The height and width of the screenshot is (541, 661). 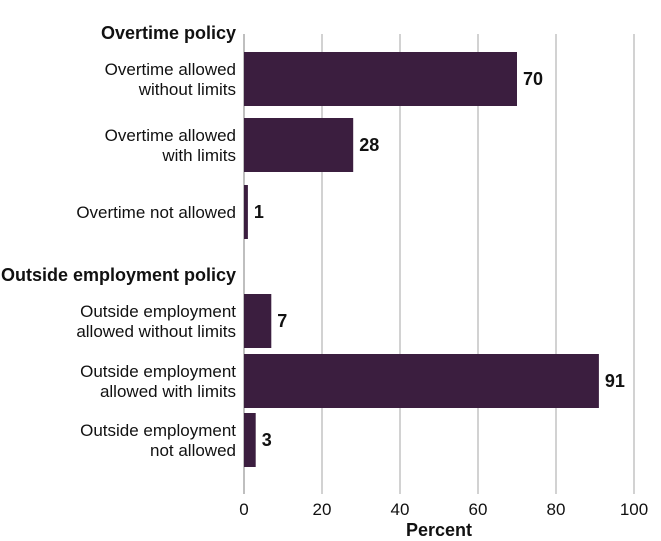 I want to click on data-label: 1, so click(x=259, y=212).